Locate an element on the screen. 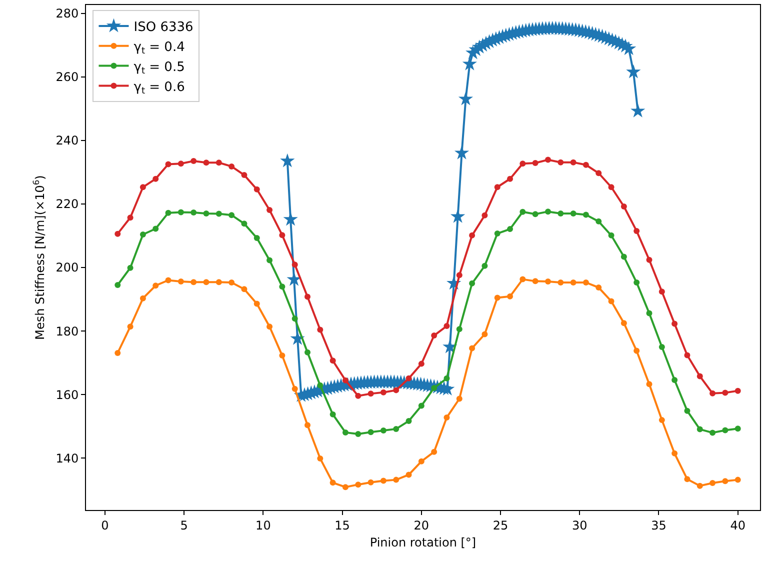 The width and height of the screenshot is (762, 565). x-tick-label: 20 is located at coordinates (422, 525).